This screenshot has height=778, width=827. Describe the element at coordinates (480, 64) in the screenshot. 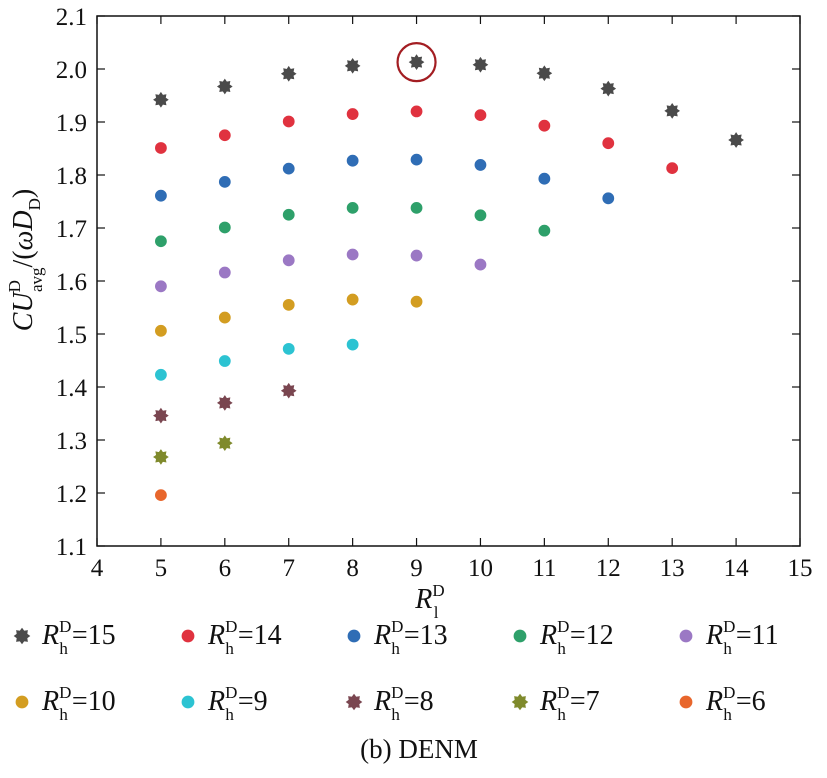

I see `data-point-rh15-rl10` at that location.